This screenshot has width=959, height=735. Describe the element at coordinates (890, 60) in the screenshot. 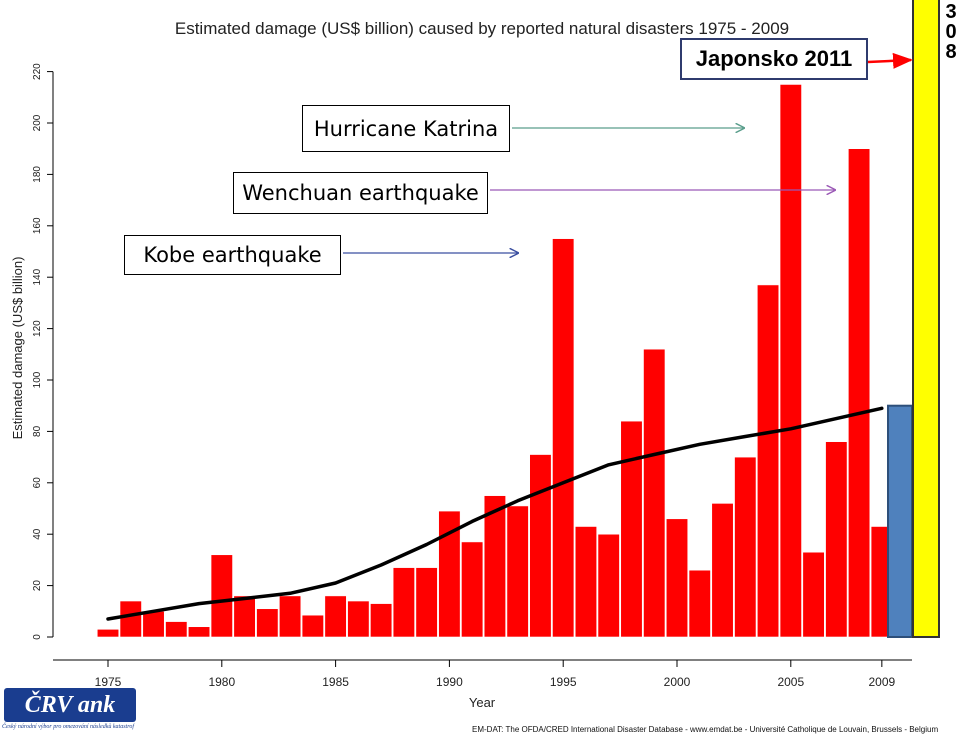

I see `annotation-arrow` at that location.